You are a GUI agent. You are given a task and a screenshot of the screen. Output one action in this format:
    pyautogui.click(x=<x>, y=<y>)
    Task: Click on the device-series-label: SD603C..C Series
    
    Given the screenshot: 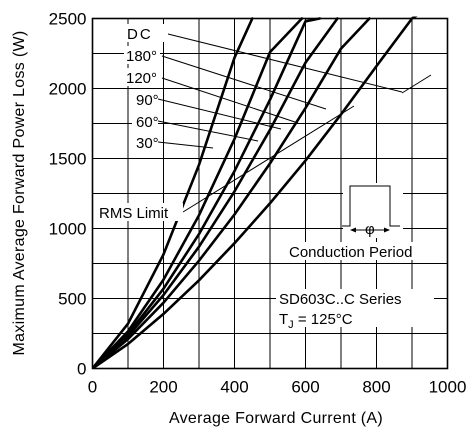 What is the action you would take?
    pyautogui.click(x=340, y=299)
    